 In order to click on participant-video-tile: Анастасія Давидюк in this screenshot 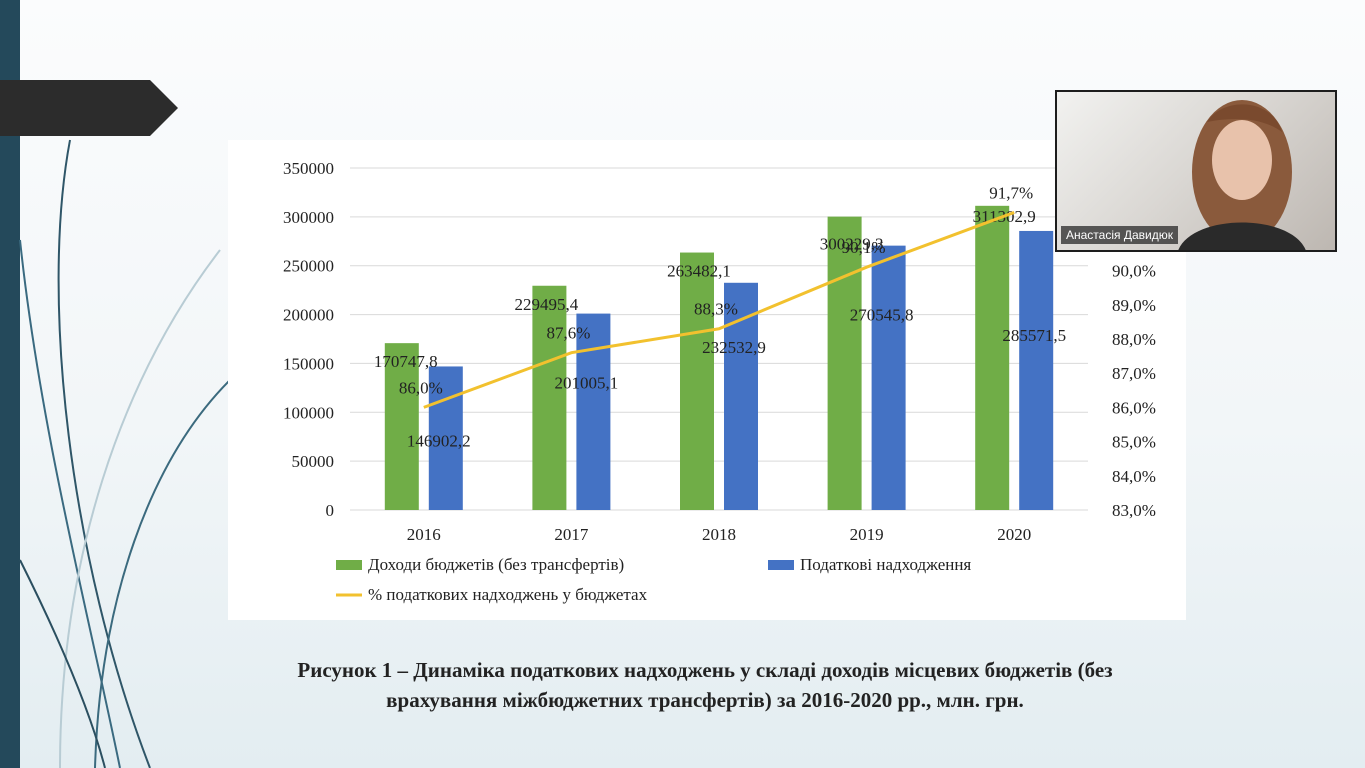, I will do `click(1196, 171)`.